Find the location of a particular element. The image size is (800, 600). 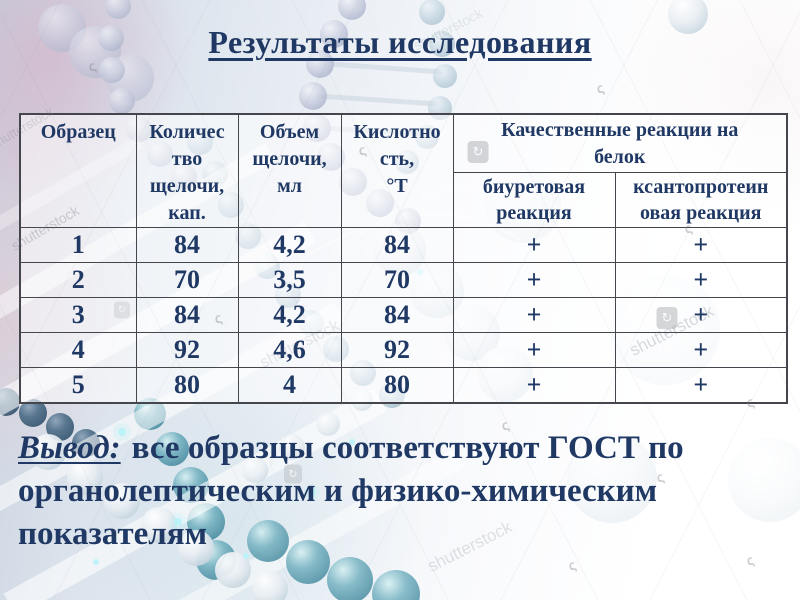

cell-acidity: 70 is located at coordinates (397, 280).